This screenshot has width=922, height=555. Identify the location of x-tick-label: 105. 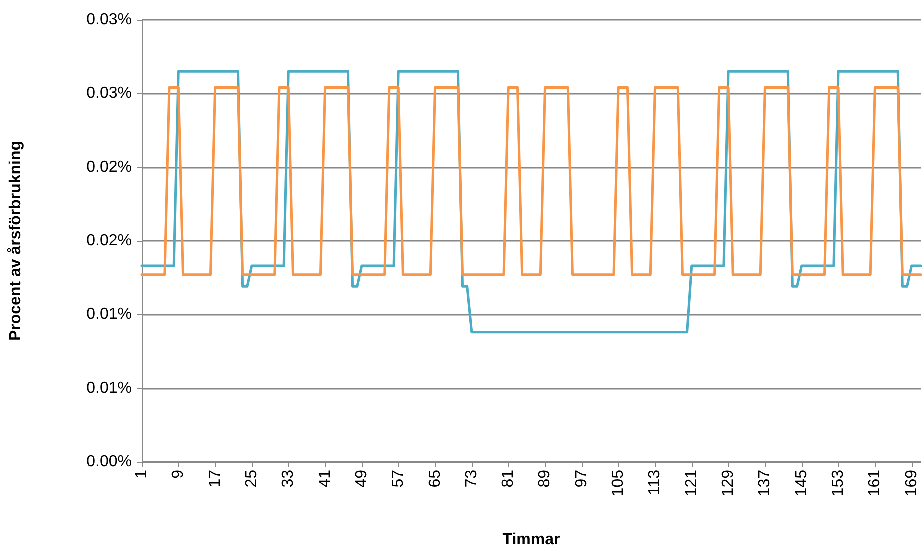
(619, 483).